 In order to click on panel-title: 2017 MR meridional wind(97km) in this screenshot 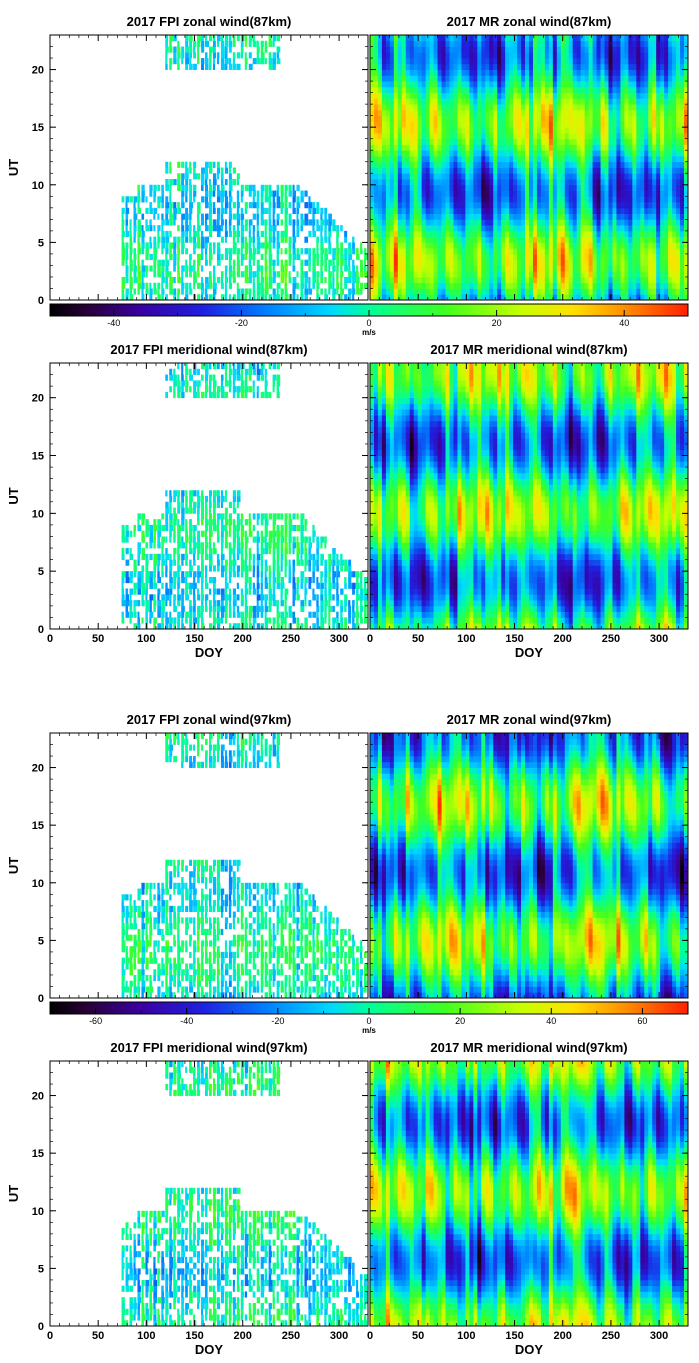, I will do `click(528, 1047)`.